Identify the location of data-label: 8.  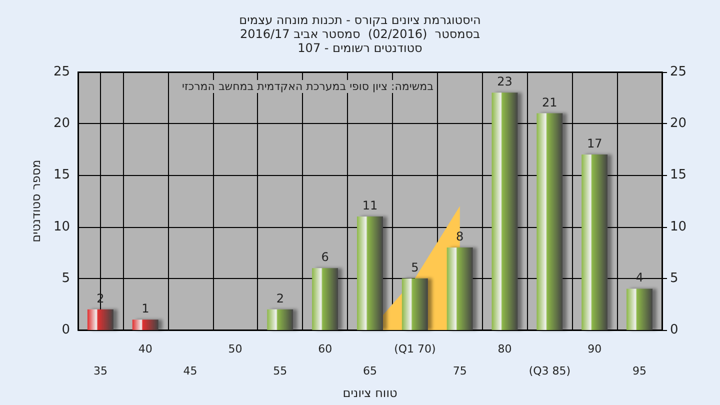
(460, 236).